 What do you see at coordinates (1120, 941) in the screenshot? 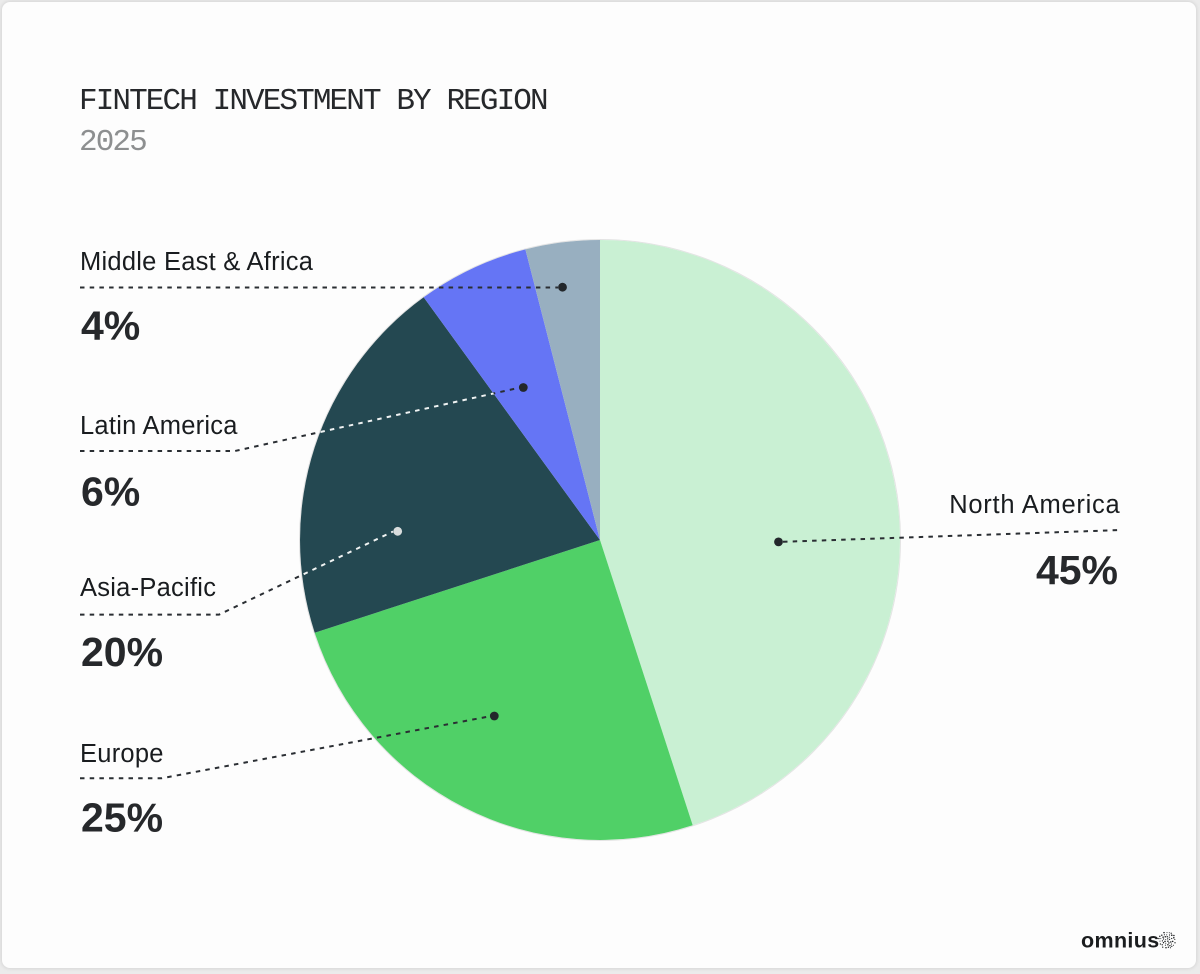
I see `svg-text: omnius` at bounding box center [1120, 941].